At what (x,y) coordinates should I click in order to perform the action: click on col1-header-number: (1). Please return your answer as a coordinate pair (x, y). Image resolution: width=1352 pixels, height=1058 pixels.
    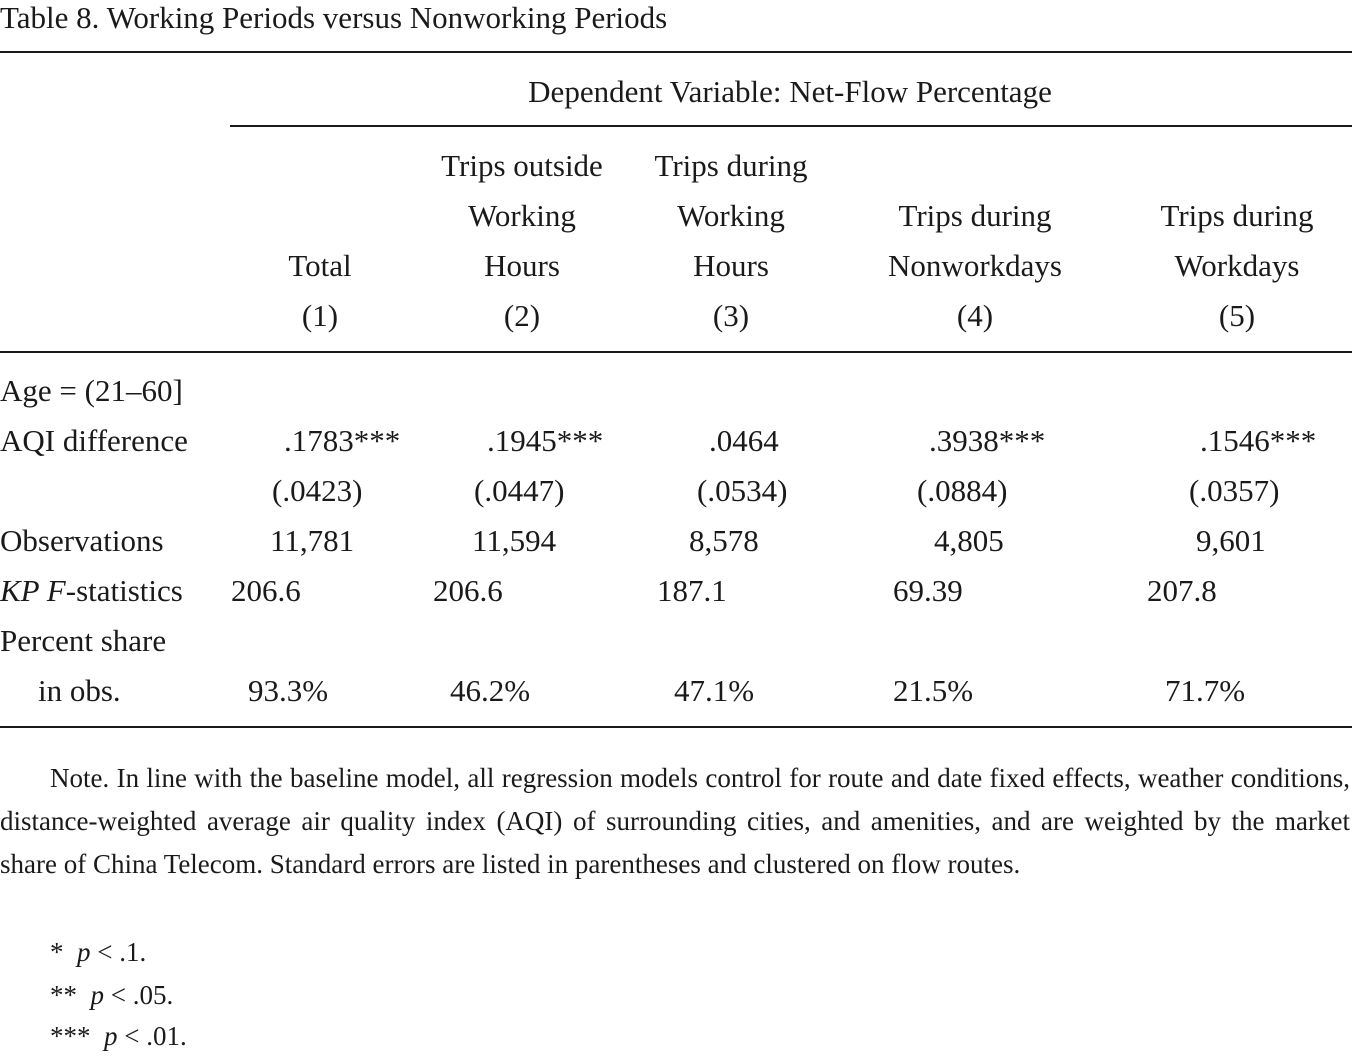
    Looking at the image, I should click on (320, 315).